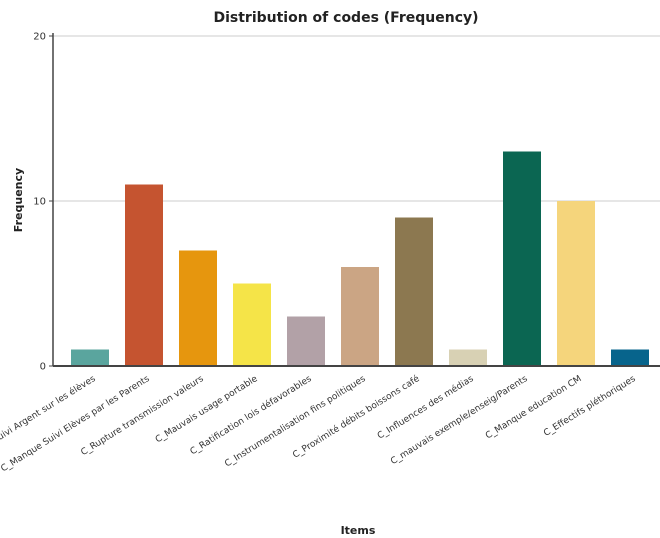 The width and height of the screenshot is (660, 538). I want to click on x-tick-label: C_Influences des médias, so click(425, 407).